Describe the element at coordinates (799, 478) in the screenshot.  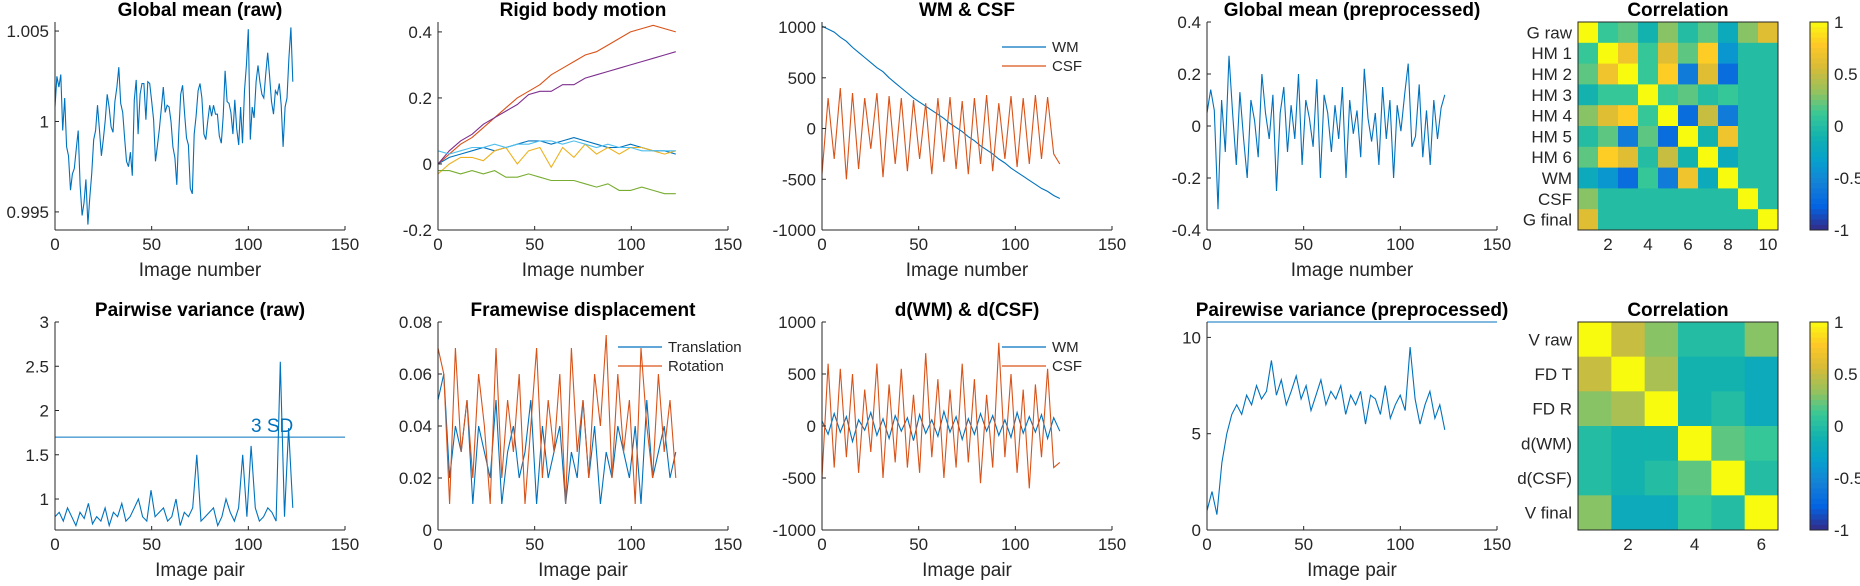
I see `y-tick-label: -500` at that location.